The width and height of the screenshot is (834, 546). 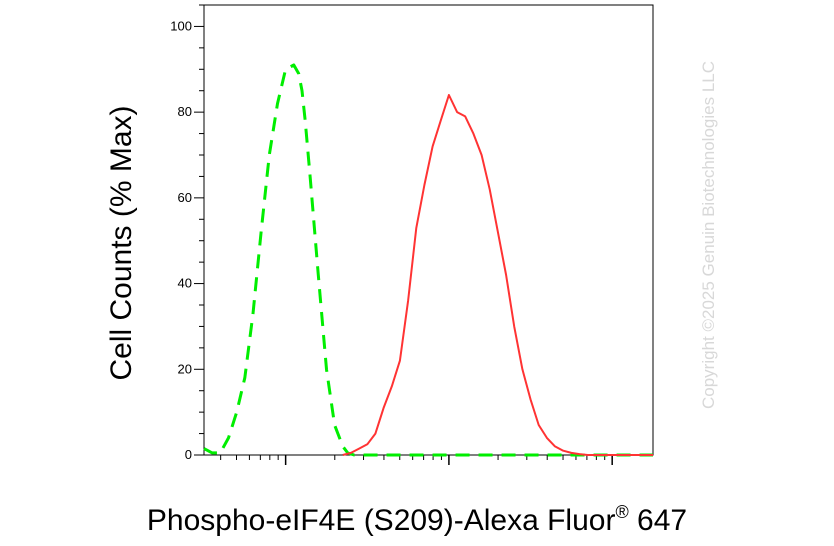 What do you see at coordinates (621, 512) in the screenshot?
I see `x-axis-title-superscript: ®` at bounding box center [621, 512].